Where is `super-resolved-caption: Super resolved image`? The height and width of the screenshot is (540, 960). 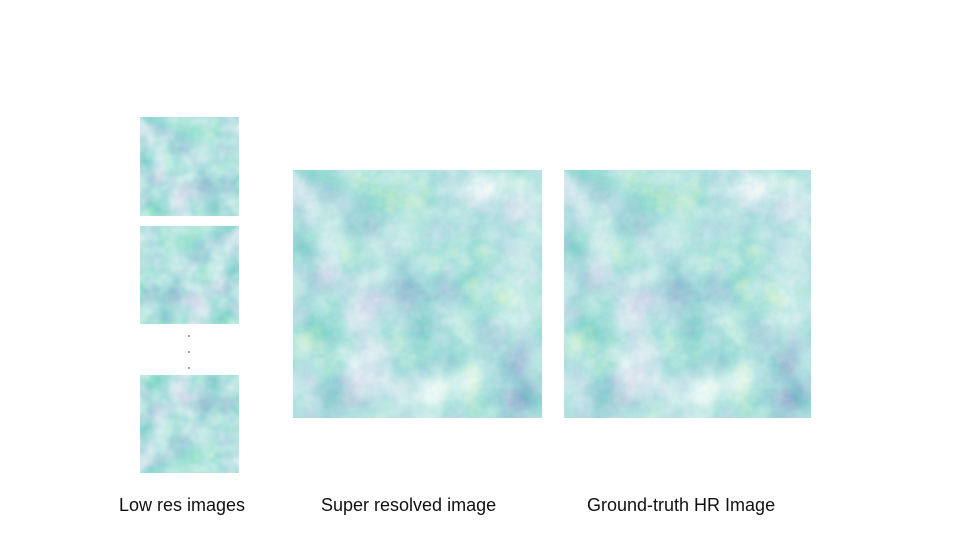 super-resolved-caption: Super resolved image is located at coordinates (409, 505).